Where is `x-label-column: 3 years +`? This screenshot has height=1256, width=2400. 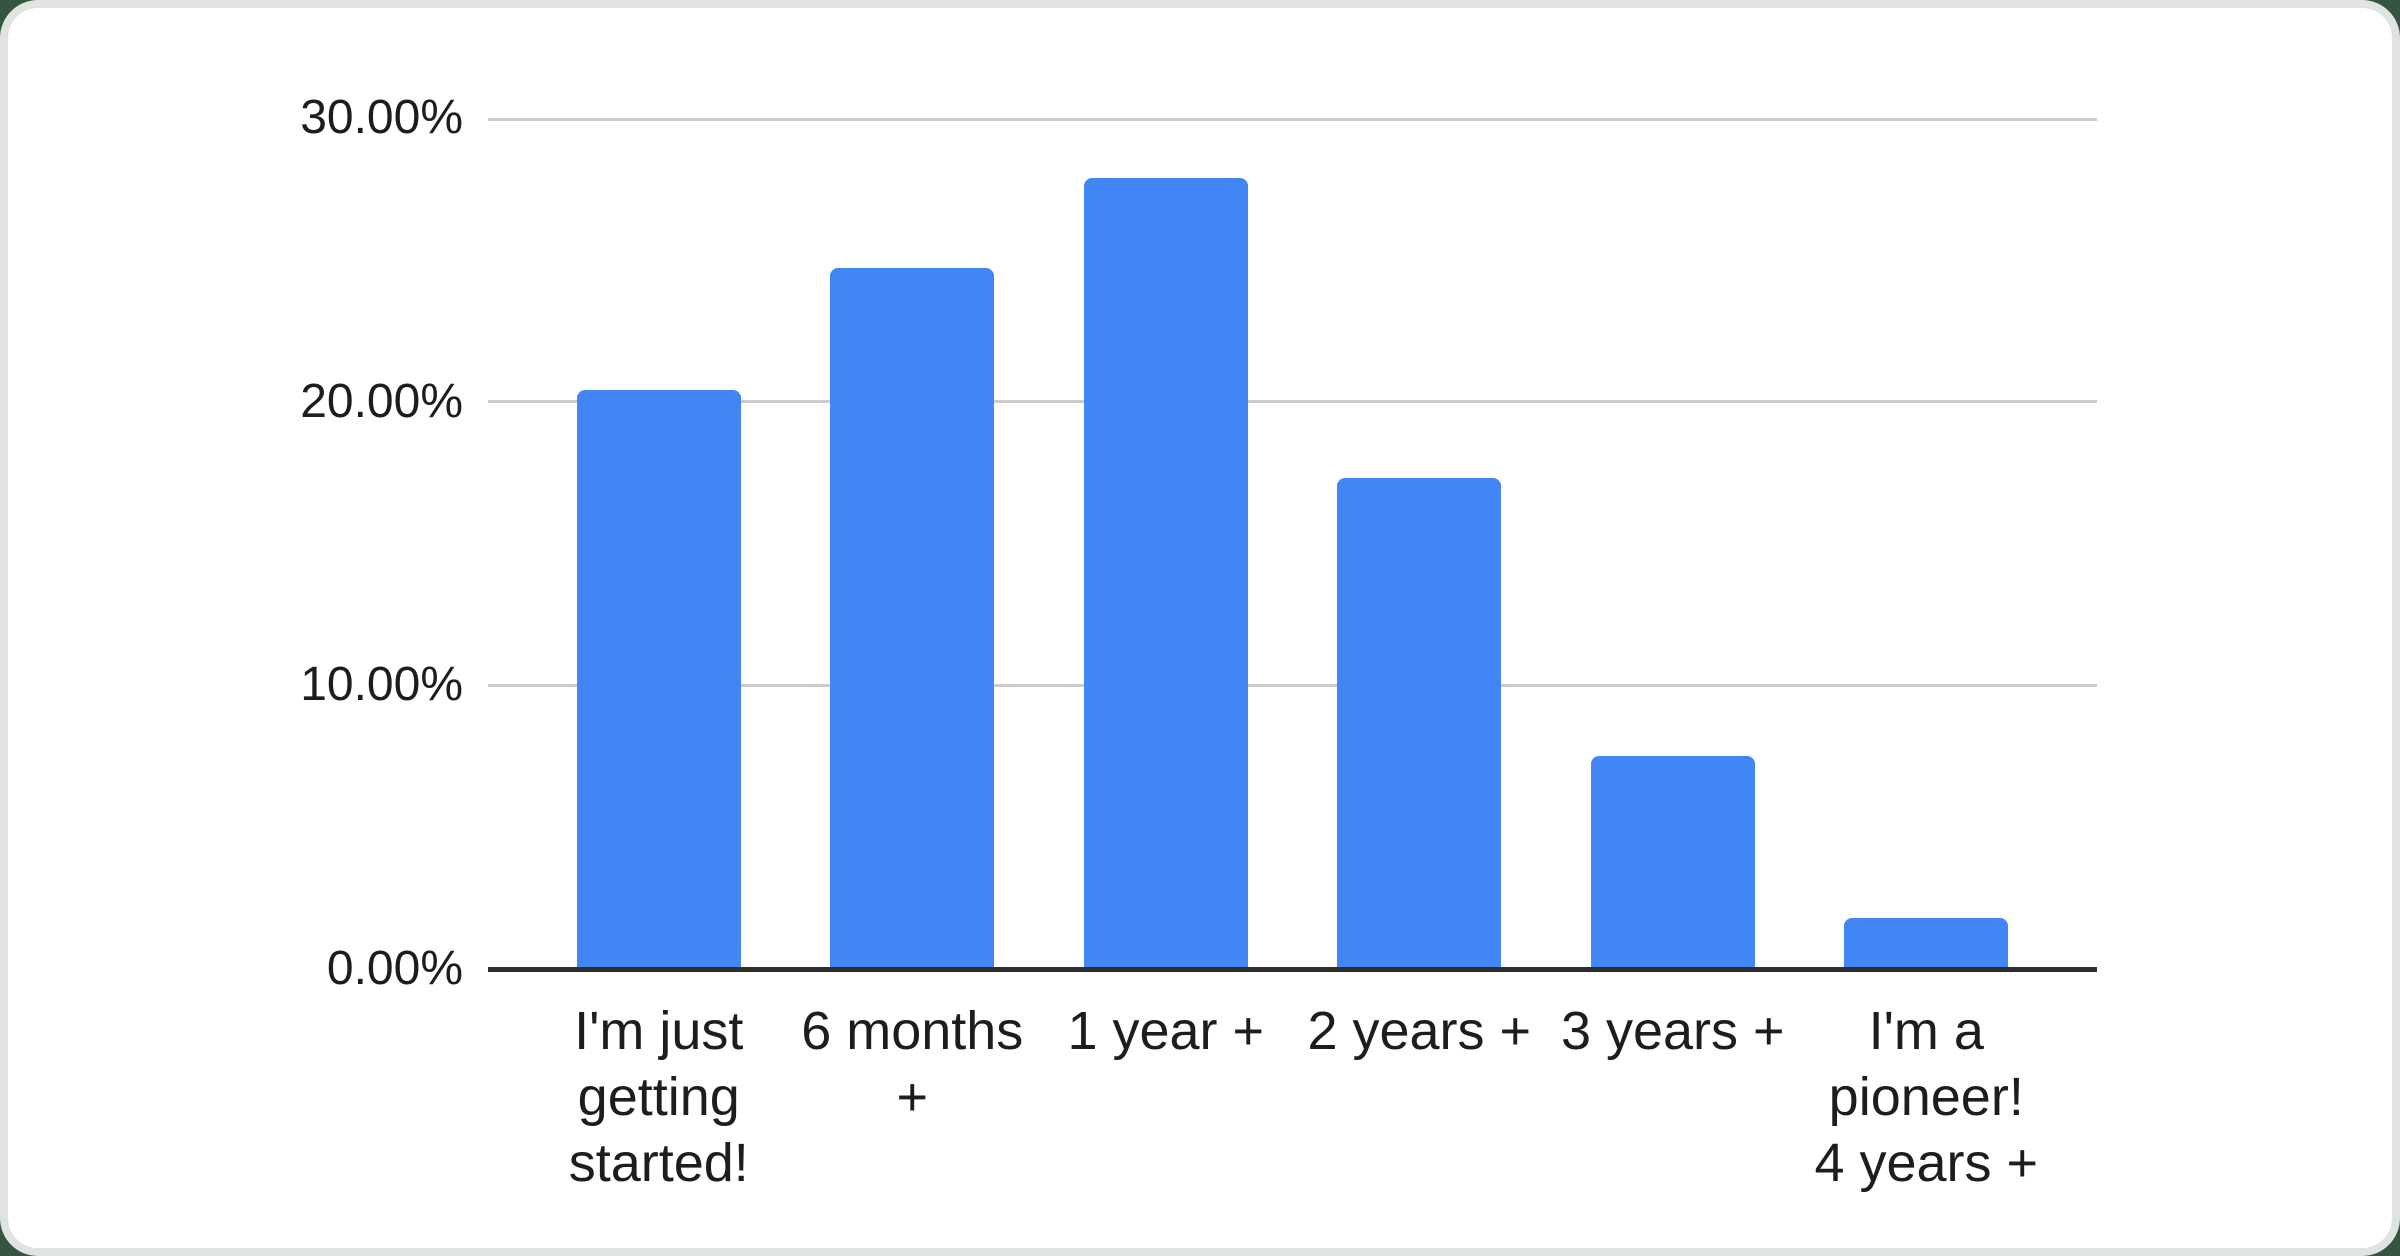 x-label-column: 3 years + is located at coordinates (1673, 1097).